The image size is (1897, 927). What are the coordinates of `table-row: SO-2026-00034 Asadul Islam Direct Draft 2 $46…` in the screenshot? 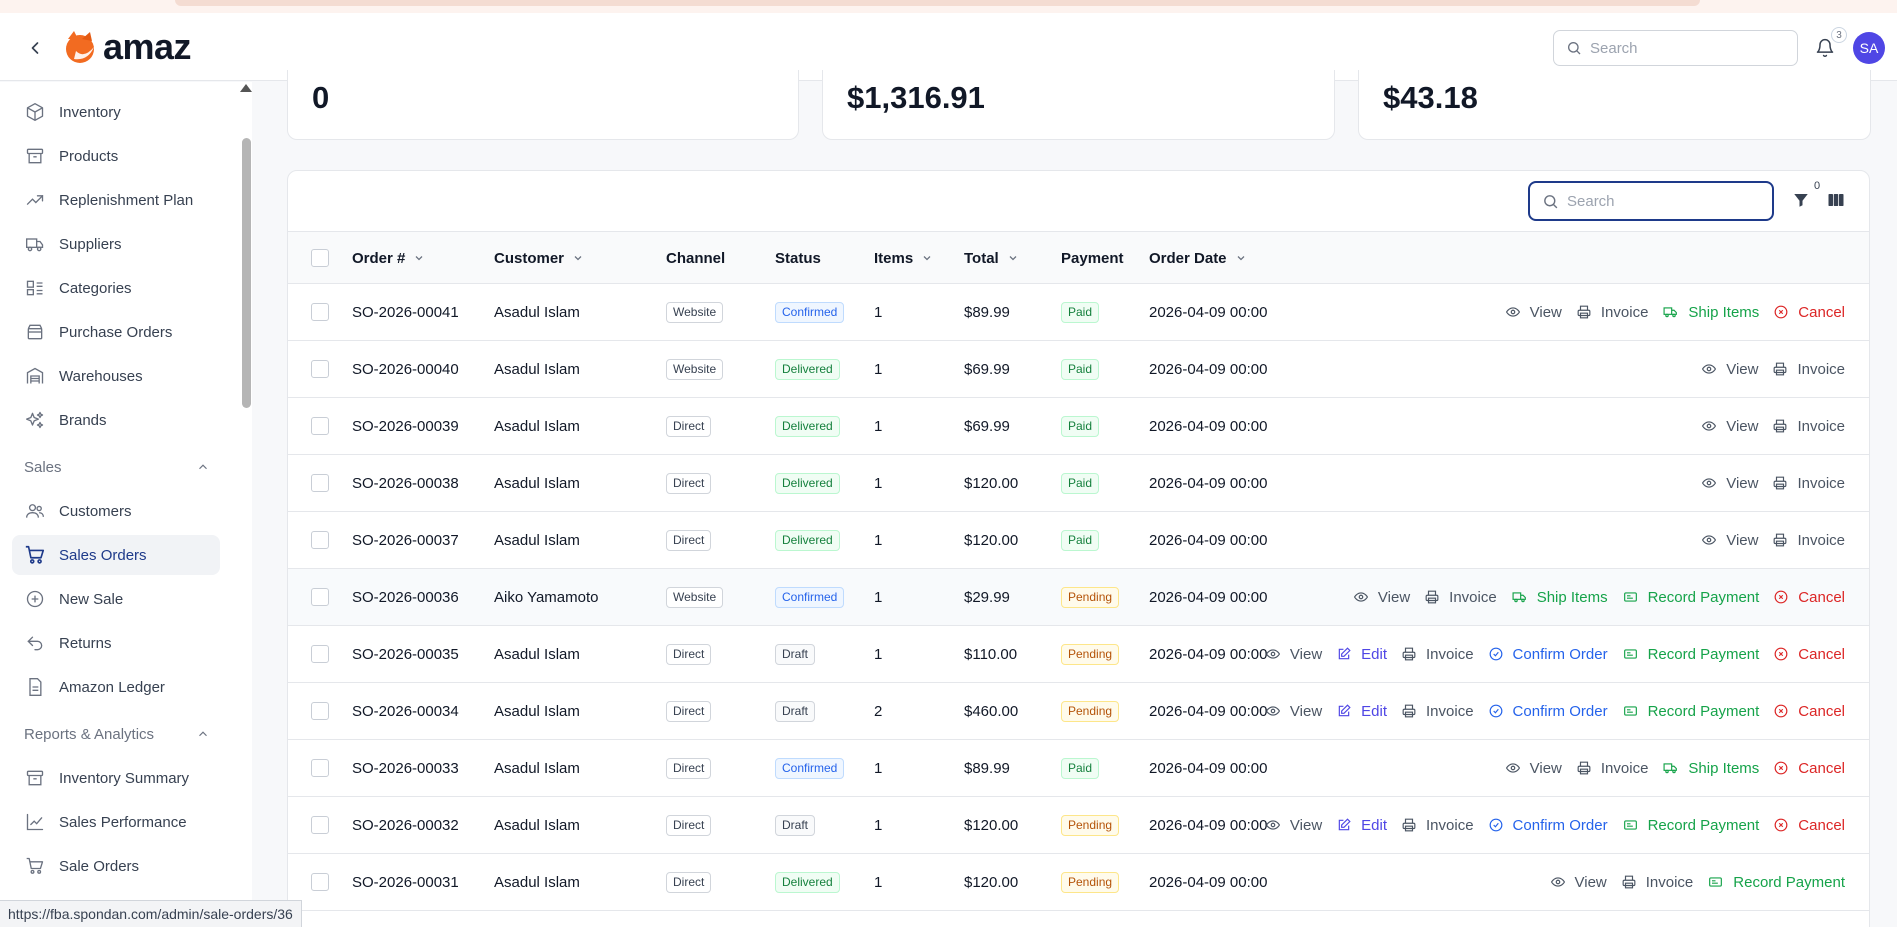 It's located at (1078, 711).